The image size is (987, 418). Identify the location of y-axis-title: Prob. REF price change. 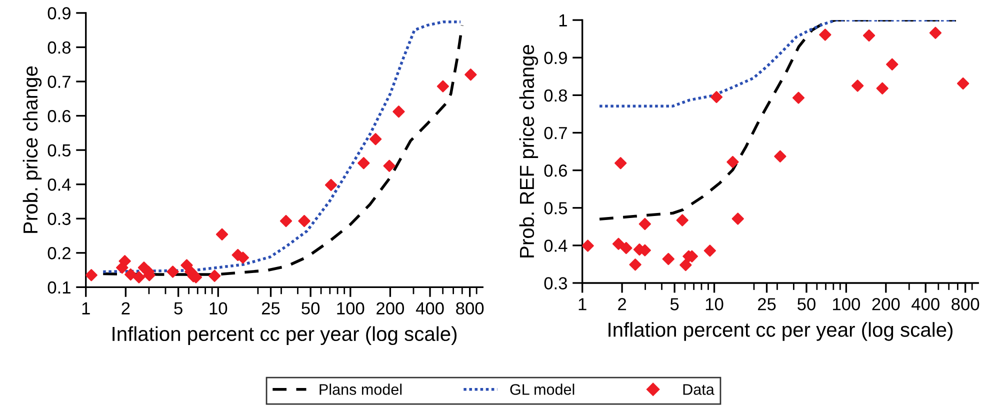
(528, 151).